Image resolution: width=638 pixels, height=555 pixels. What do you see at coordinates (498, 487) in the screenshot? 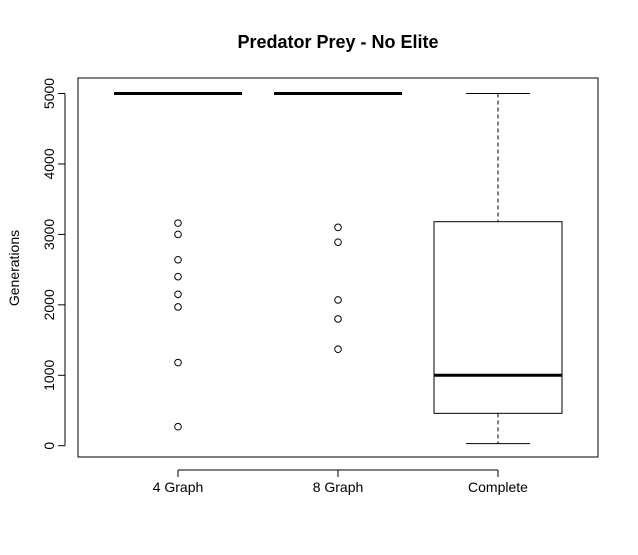
I see `x-tick-label: Complete` at bounding box center [498, 487].